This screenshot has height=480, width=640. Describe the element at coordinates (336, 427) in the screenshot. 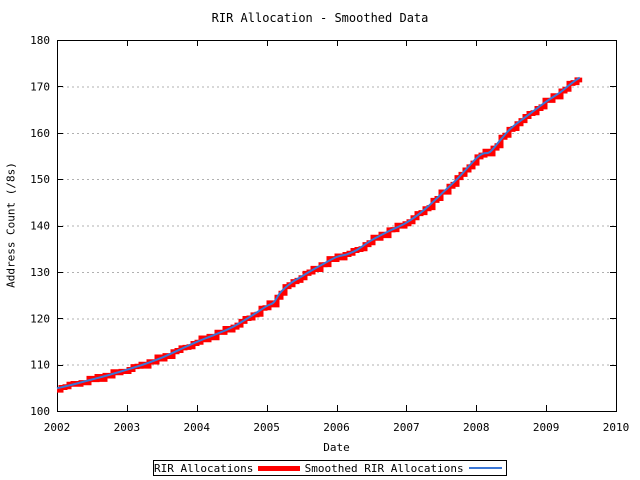

I see `x-tick-label: 2006` at that location.